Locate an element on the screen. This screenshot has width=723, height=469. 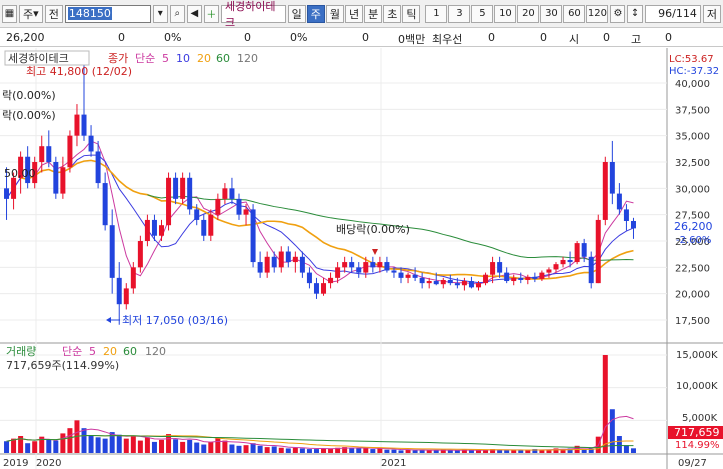
vlegend-ma20: 20 is located at coordinates (110, 351).